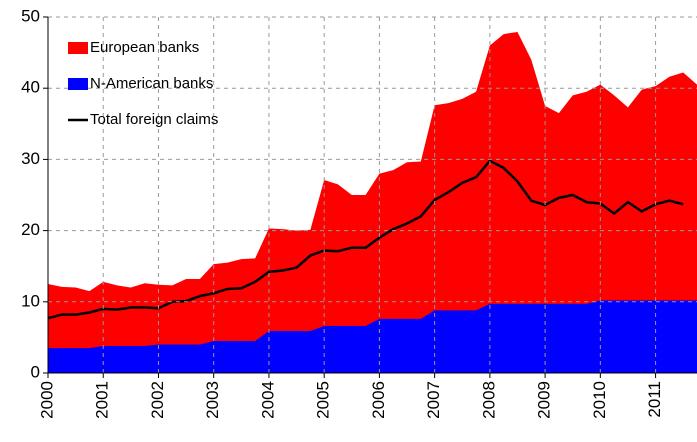 This screenshot has height=442, width=697. Describe the element at coordinates (599, 400) in the screenshot. I see `x-tick-label: 2010` at that location.